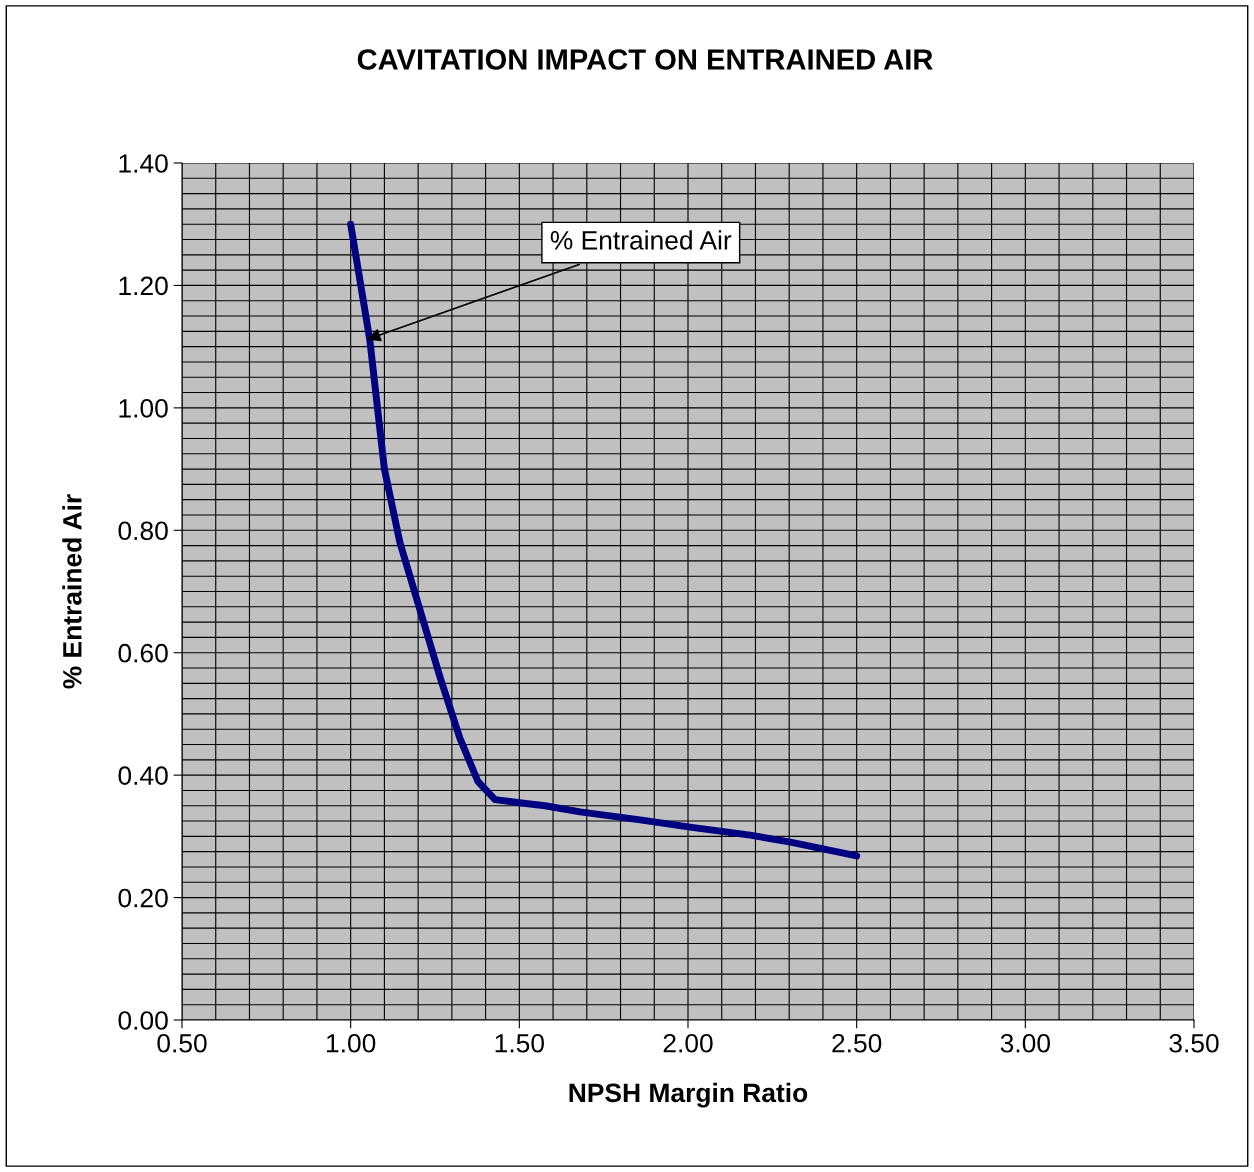  I want to click on y-tick-label: 1.20, so click(143, 286).